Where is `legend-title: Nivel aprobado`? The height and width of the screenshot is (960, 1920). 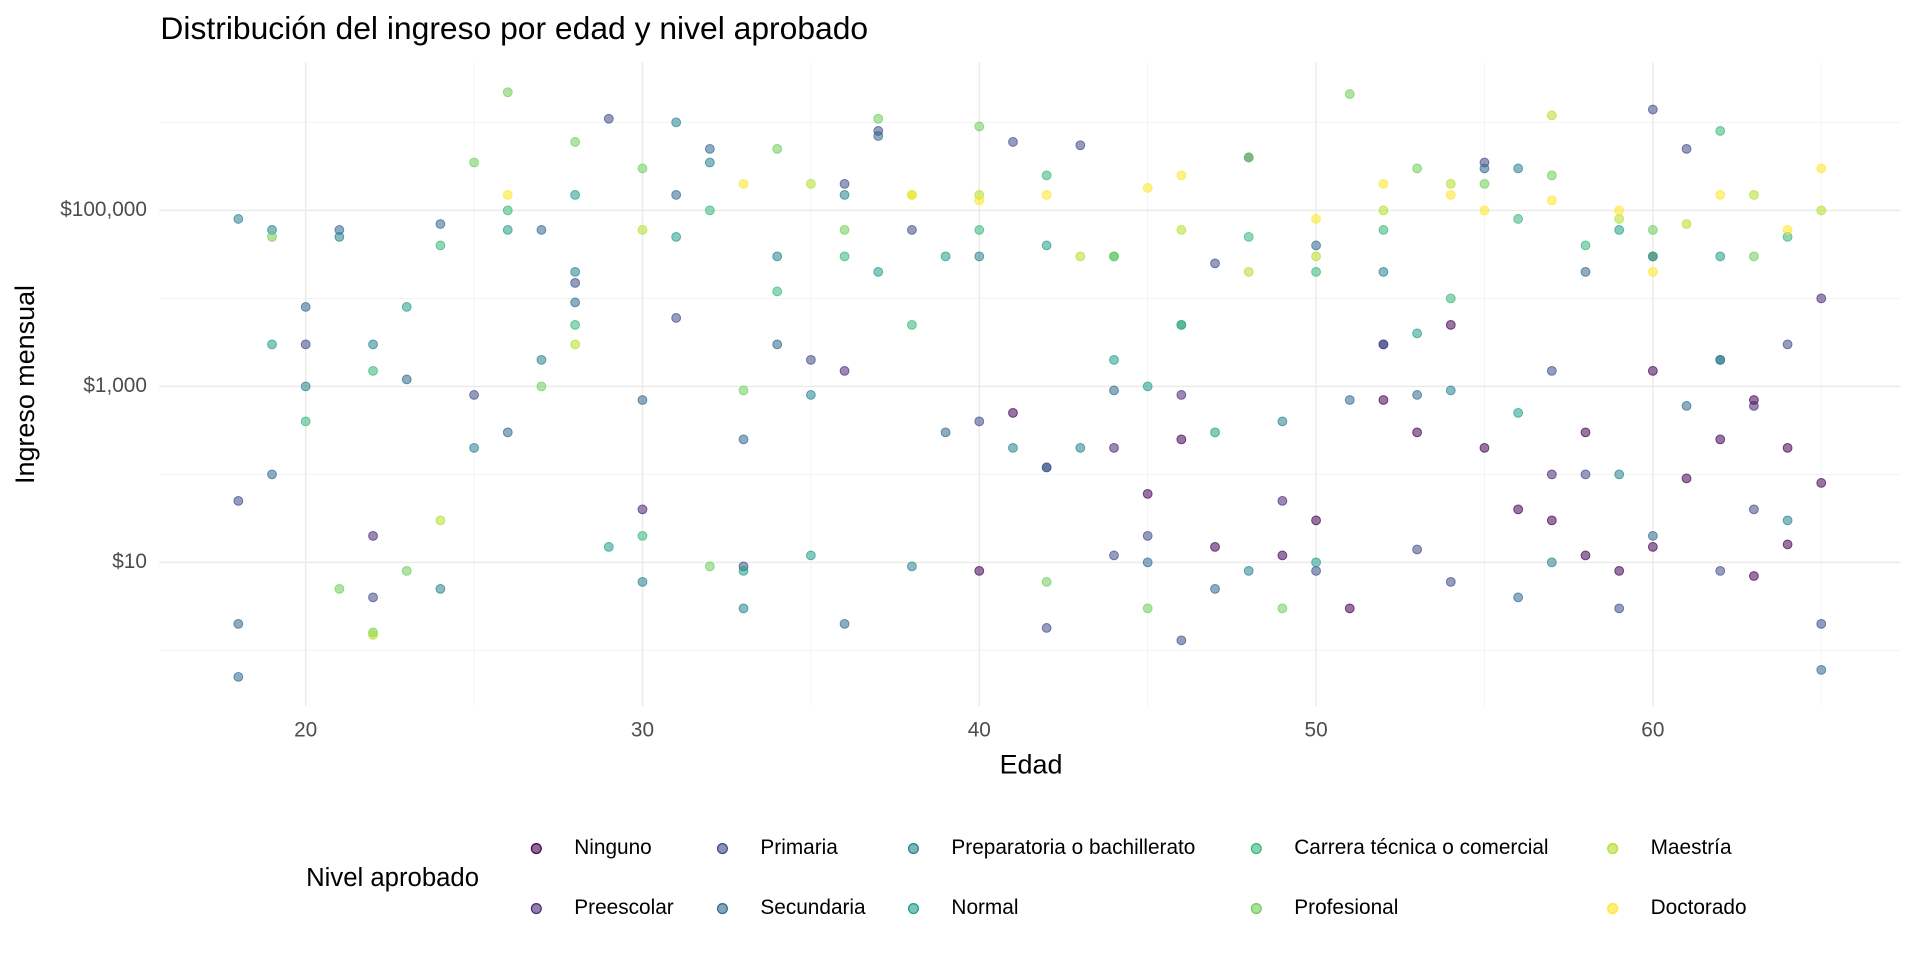 legend-title: Nivel aprobado is located at coordinates (392, 878).